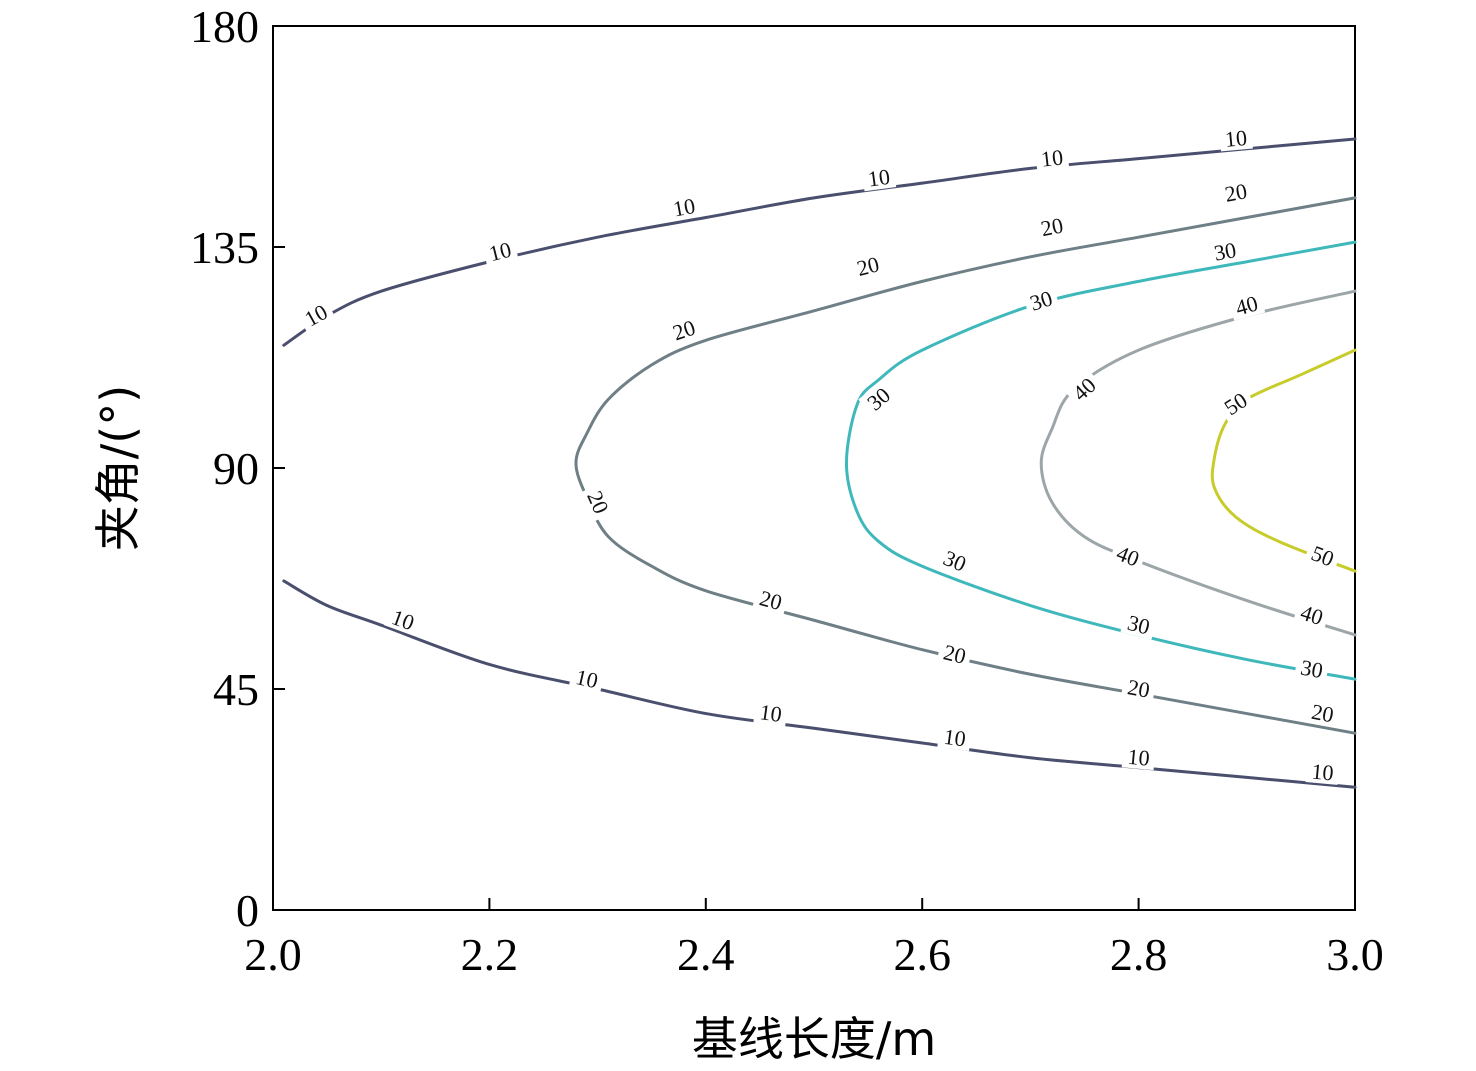  What do you see at coordinates (922, 954) in the screenshot?
I see `x-tick-label: 2.6` at bounding box center [922, 954].